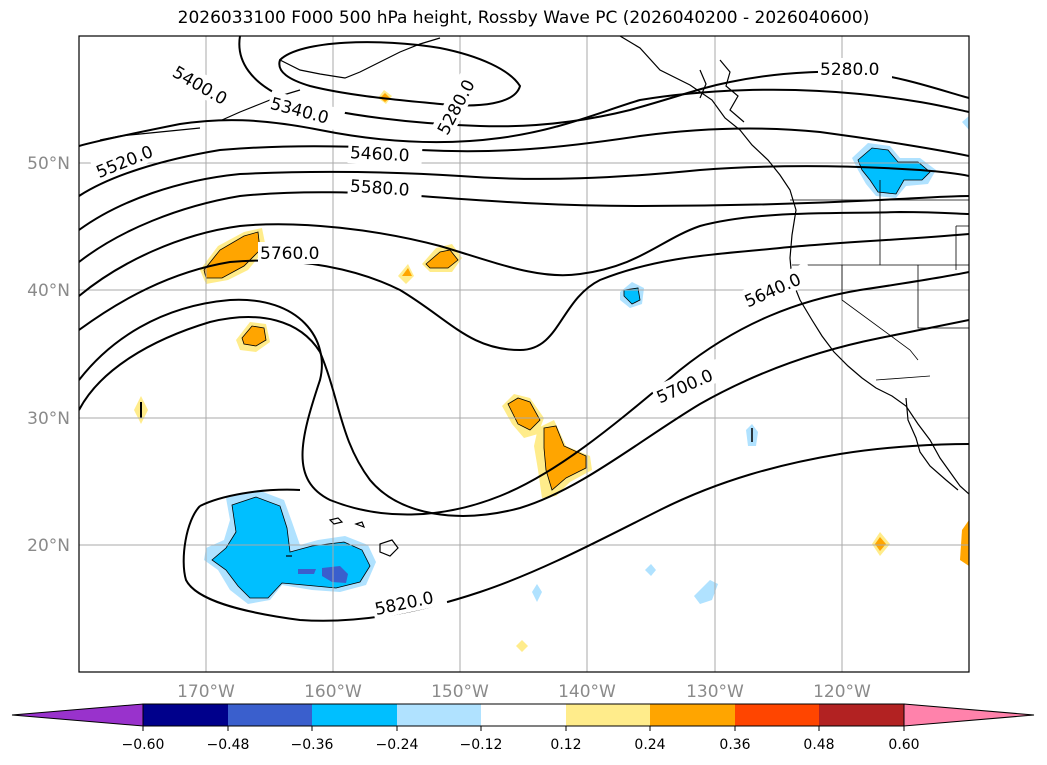 The height and width of the screenshot is (765, 1047). What do you see at coordinates (250, 497) in the screenshot?
I see `contour-5820-inner` at bounding box center [250, 497].